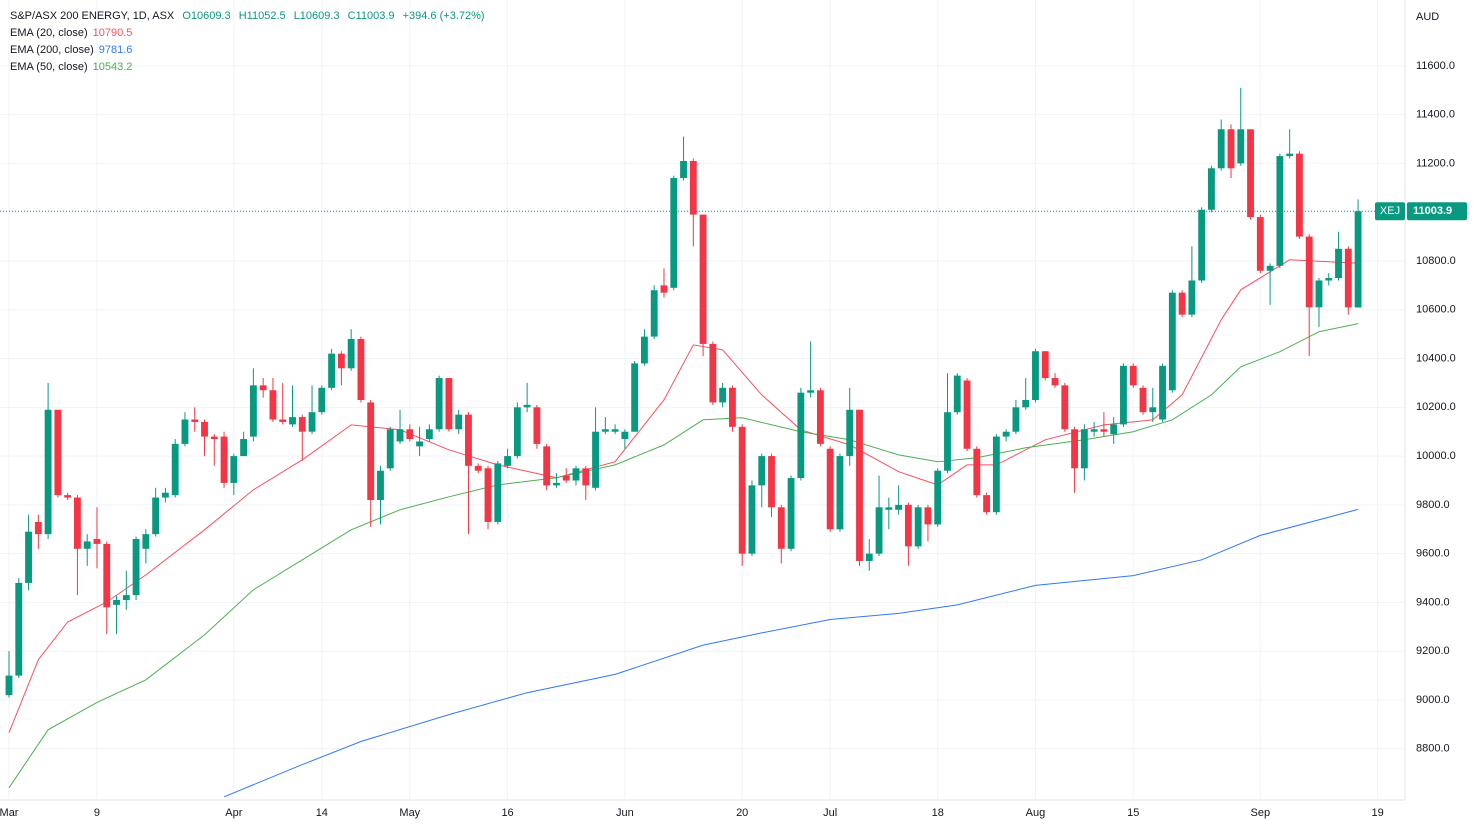  Describe the element at coordinates (1436, 456) in the screenshot. I see `y-tick-label: 10000.0` at that location.